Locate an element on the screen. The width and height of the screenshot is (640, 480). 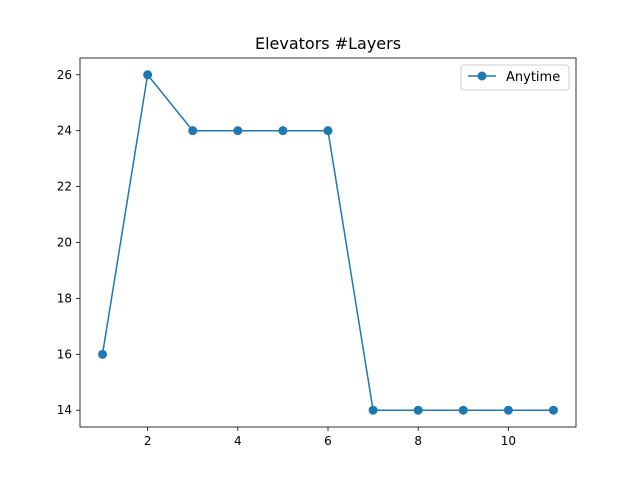
legend-label: Anytime is located at coordinates (533, 77).